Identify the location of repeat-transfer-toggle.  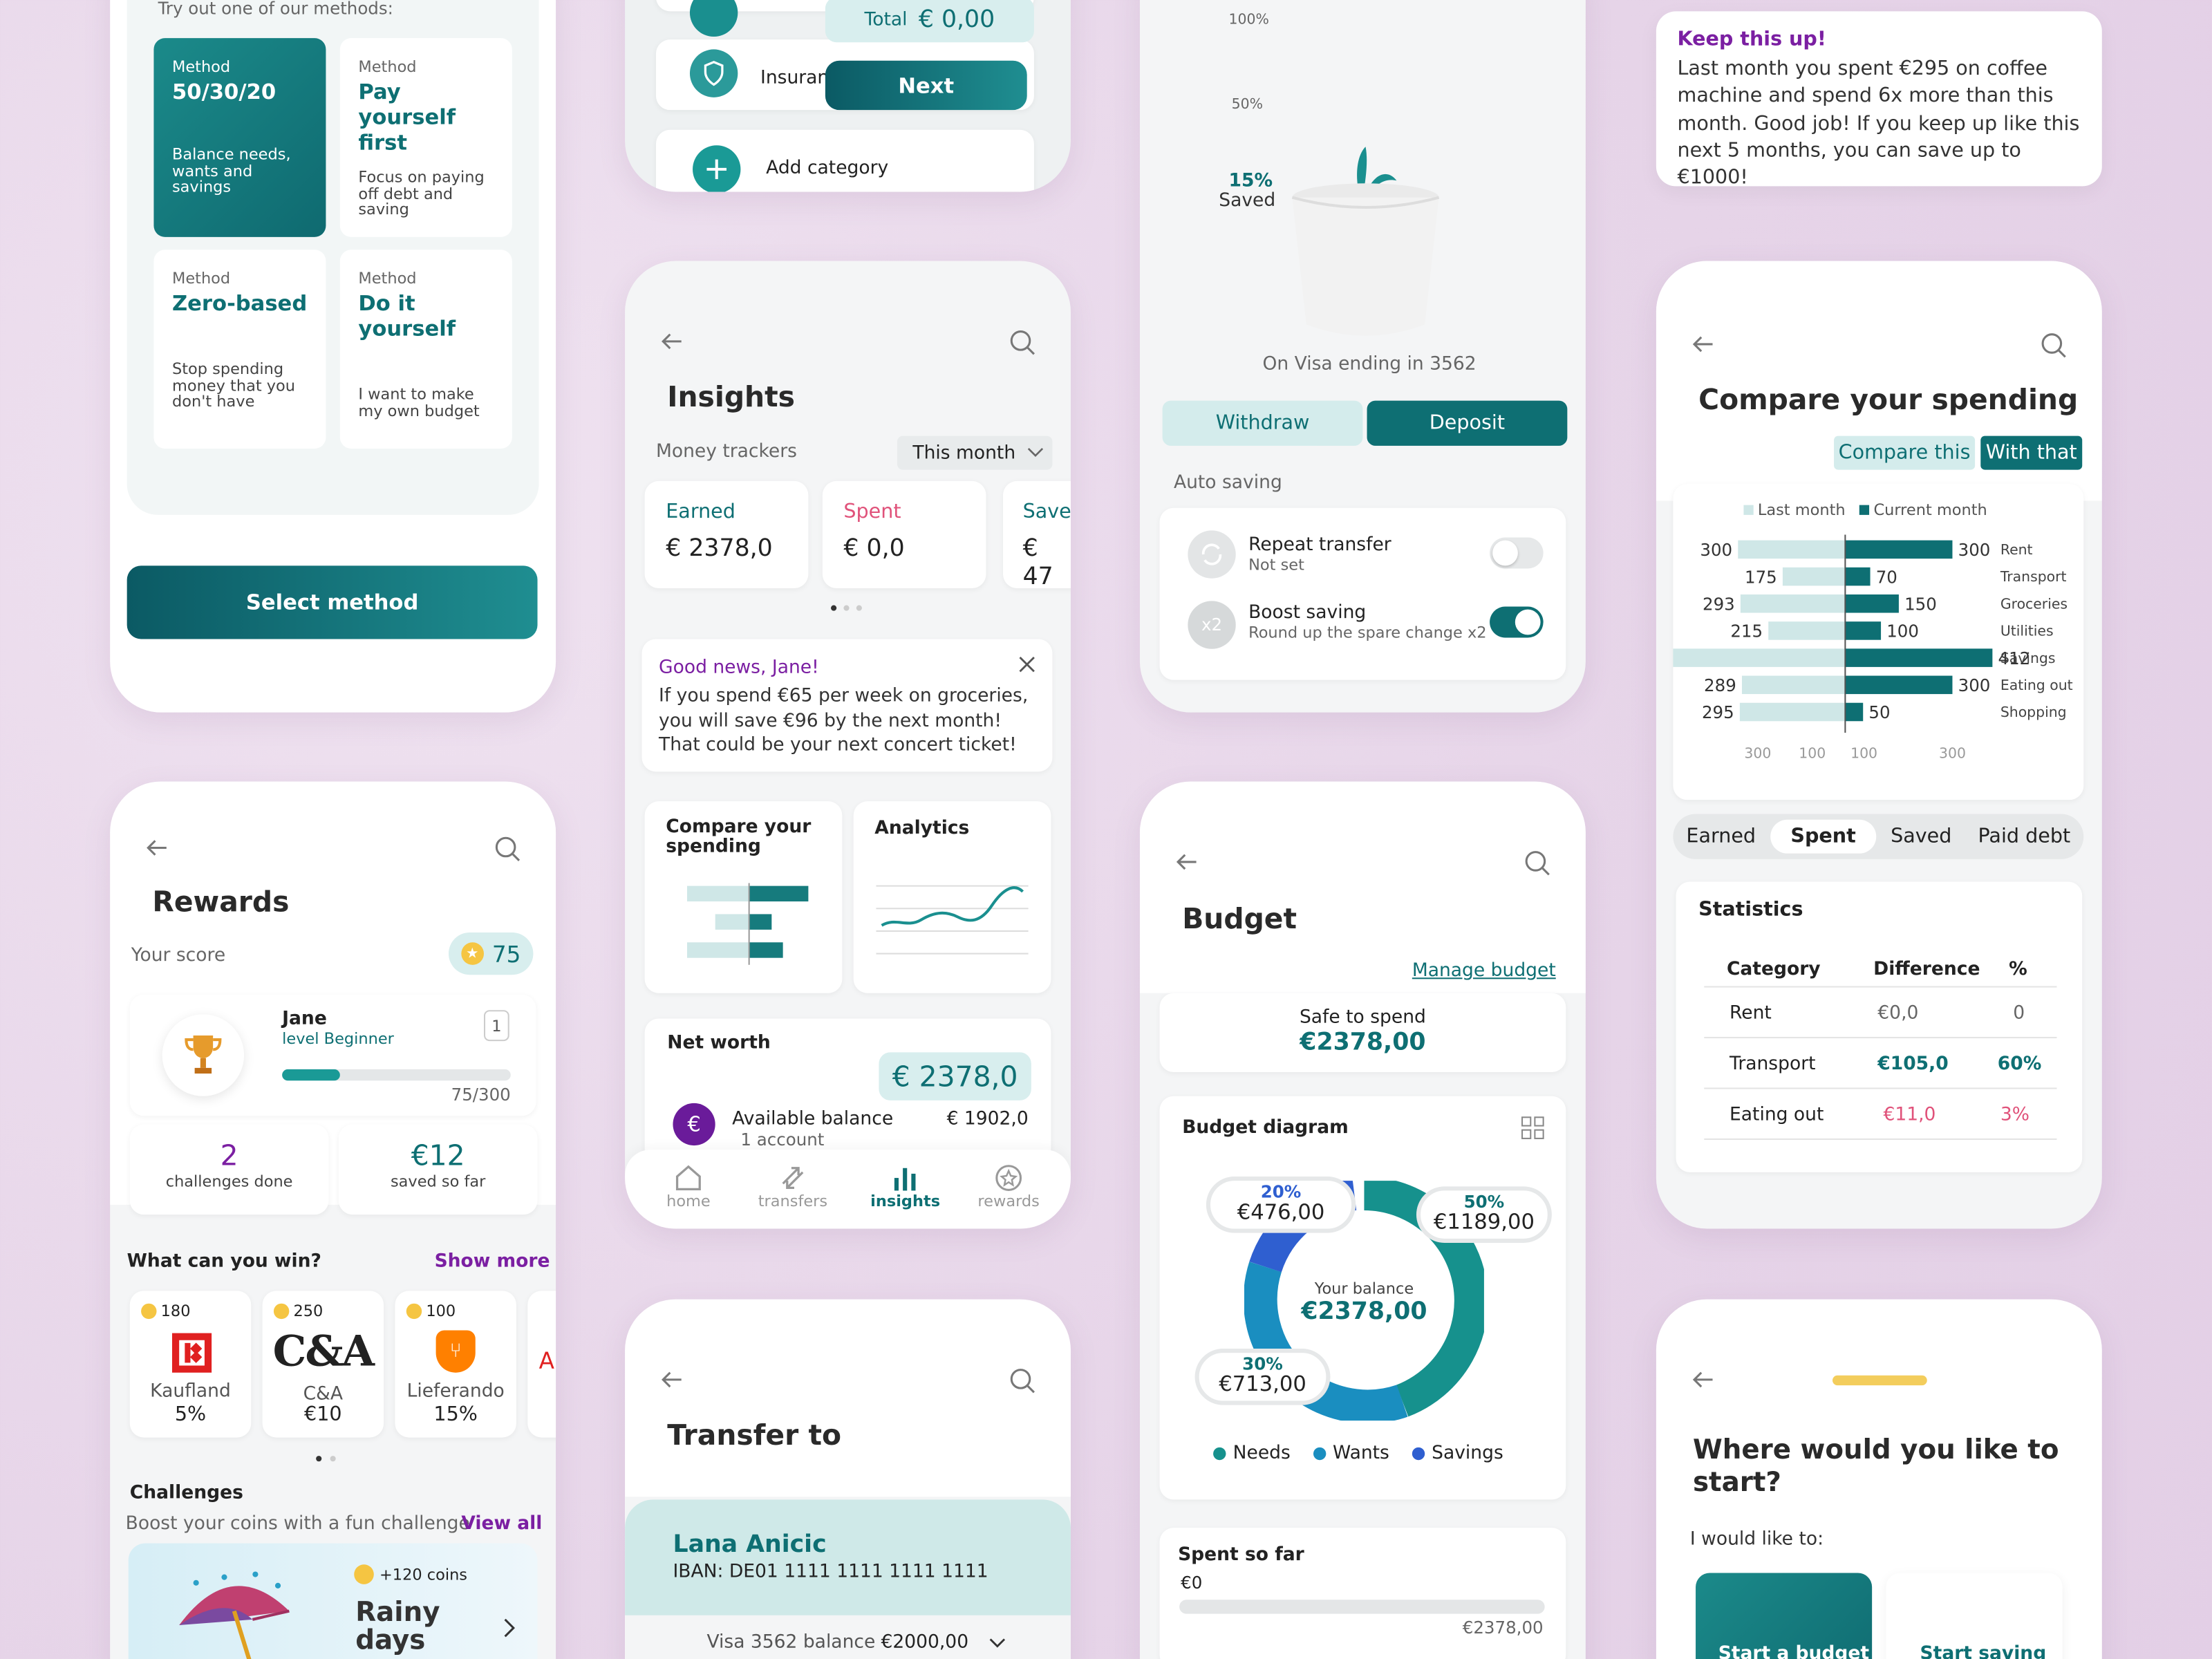
(1517, 553).